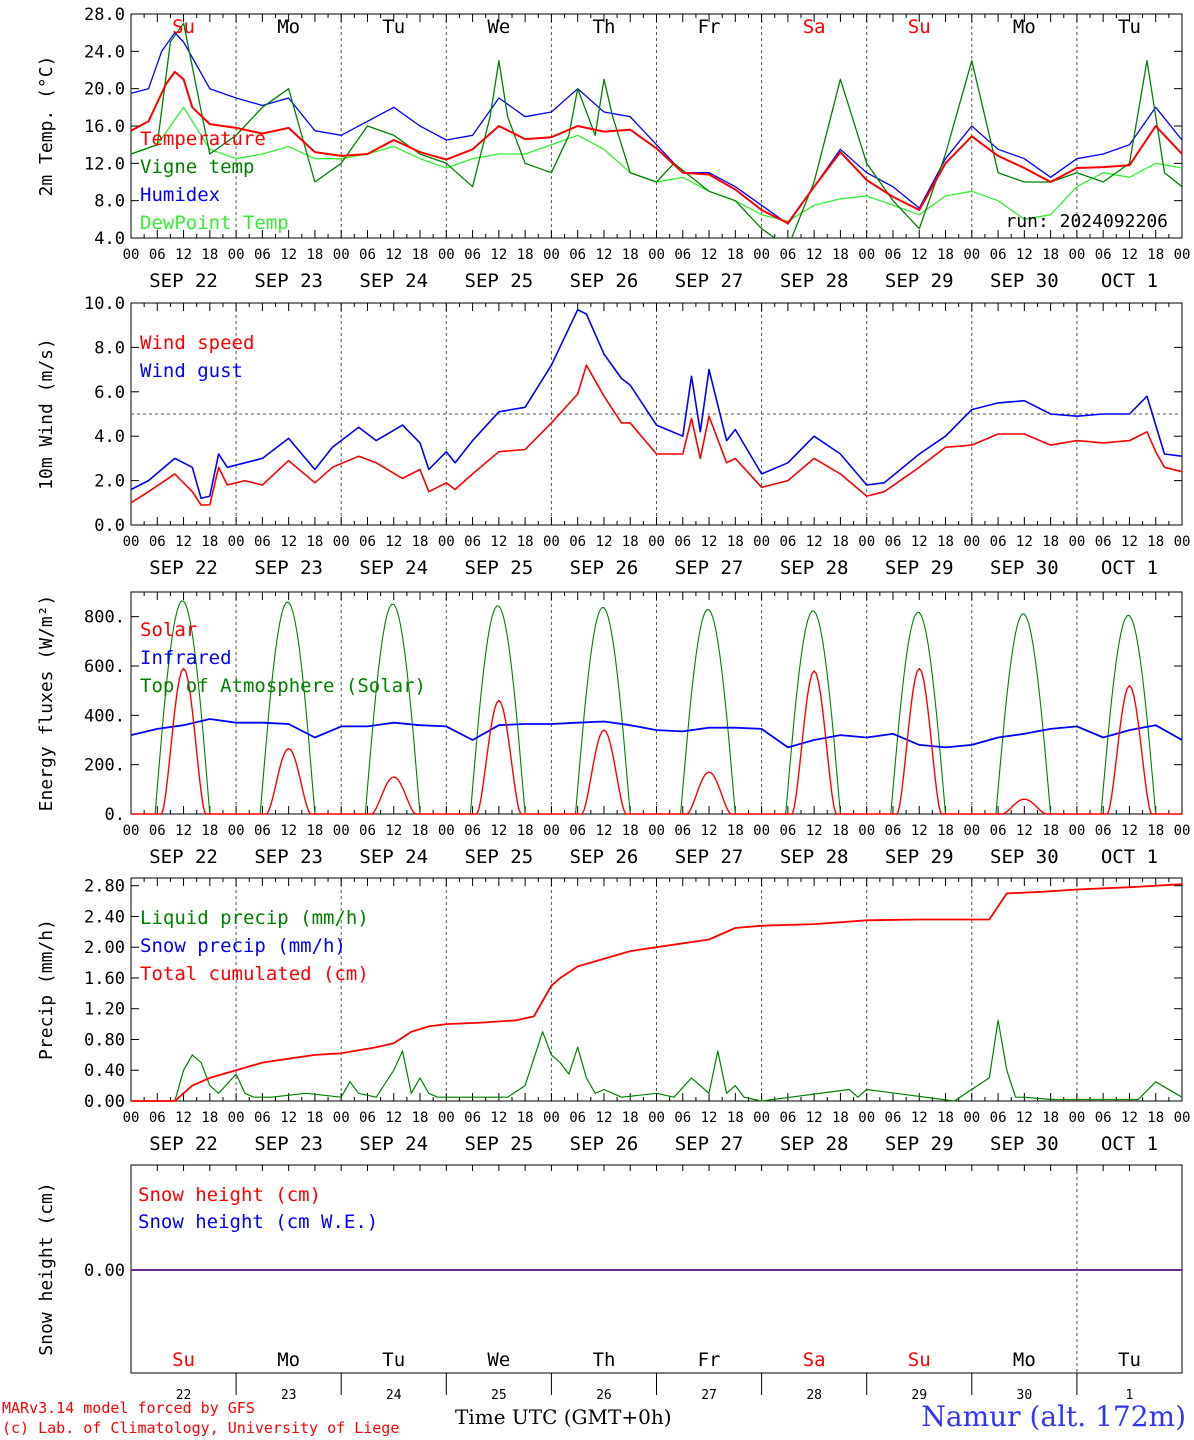 Image resolution: width=1194 pixels, height=1440 pixels. I want to click on weekday-label: We, so click(498, 27).